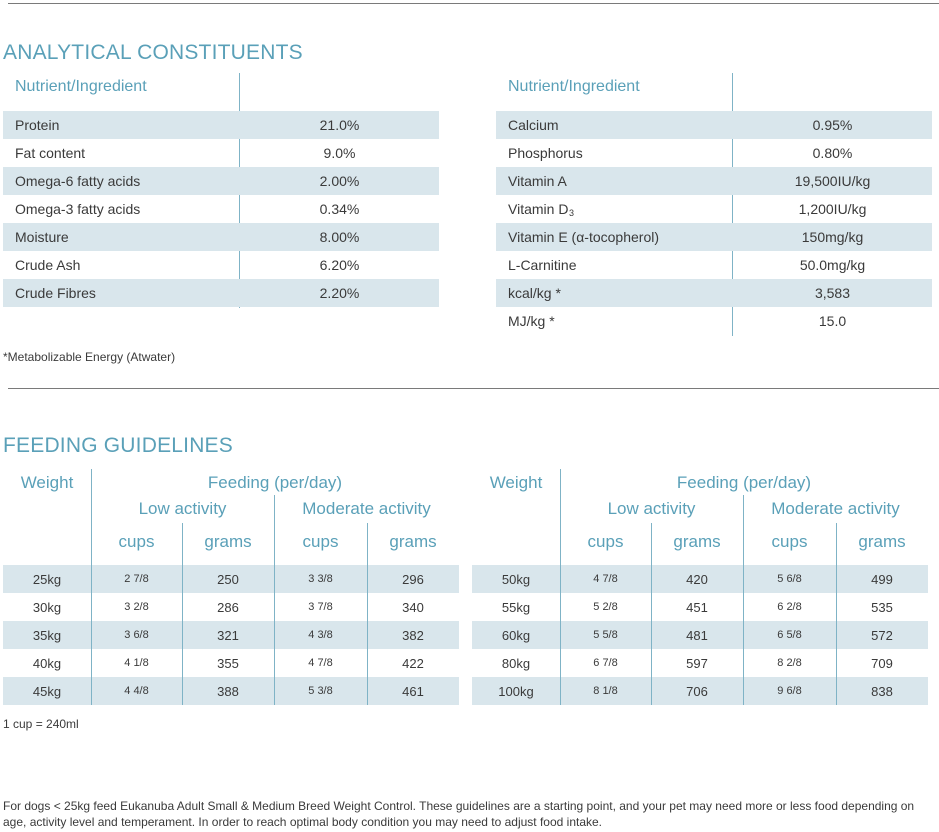 Image resolution: width=939 pixels, height=832 pixels. I want to click on nutrient-name: Crude Fibres, so click(55, 293).